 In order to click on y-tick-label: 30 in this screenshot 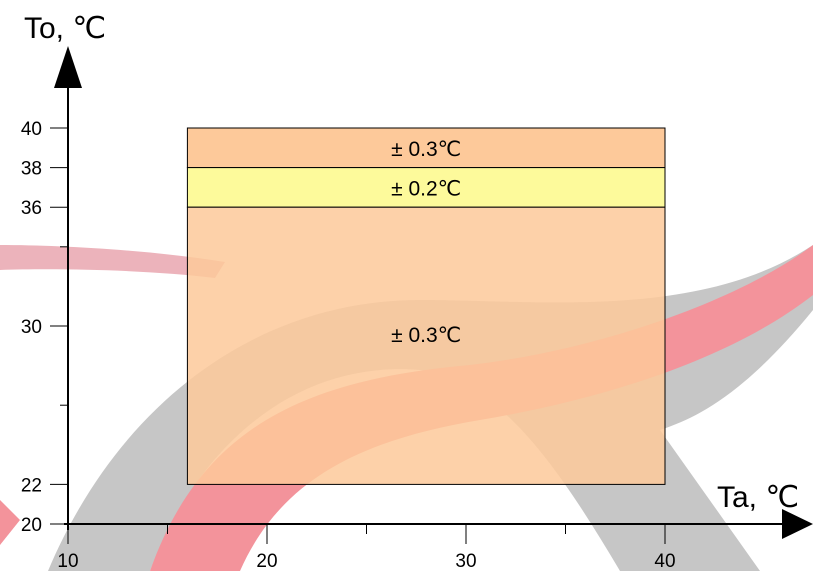, I will do `click(31, 327)`.